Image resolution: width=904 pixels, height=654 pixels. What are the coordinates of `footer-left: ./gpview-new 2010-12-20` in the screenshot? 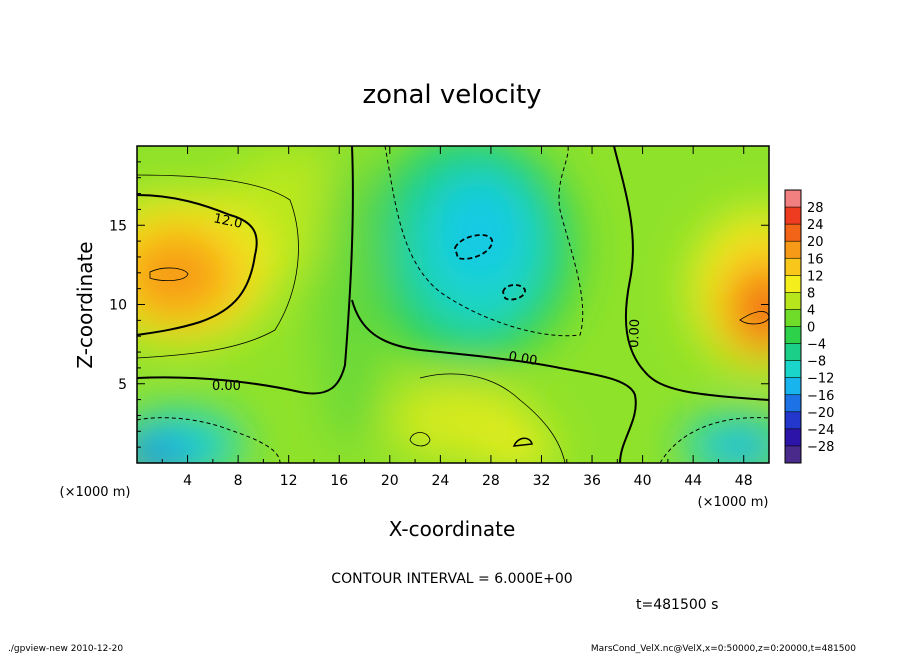 It's located at (65, 649).